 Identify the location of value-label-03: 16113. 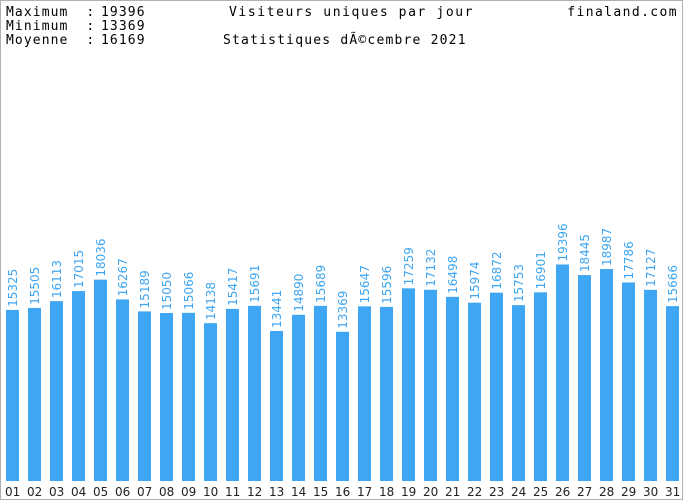
(57, 279).